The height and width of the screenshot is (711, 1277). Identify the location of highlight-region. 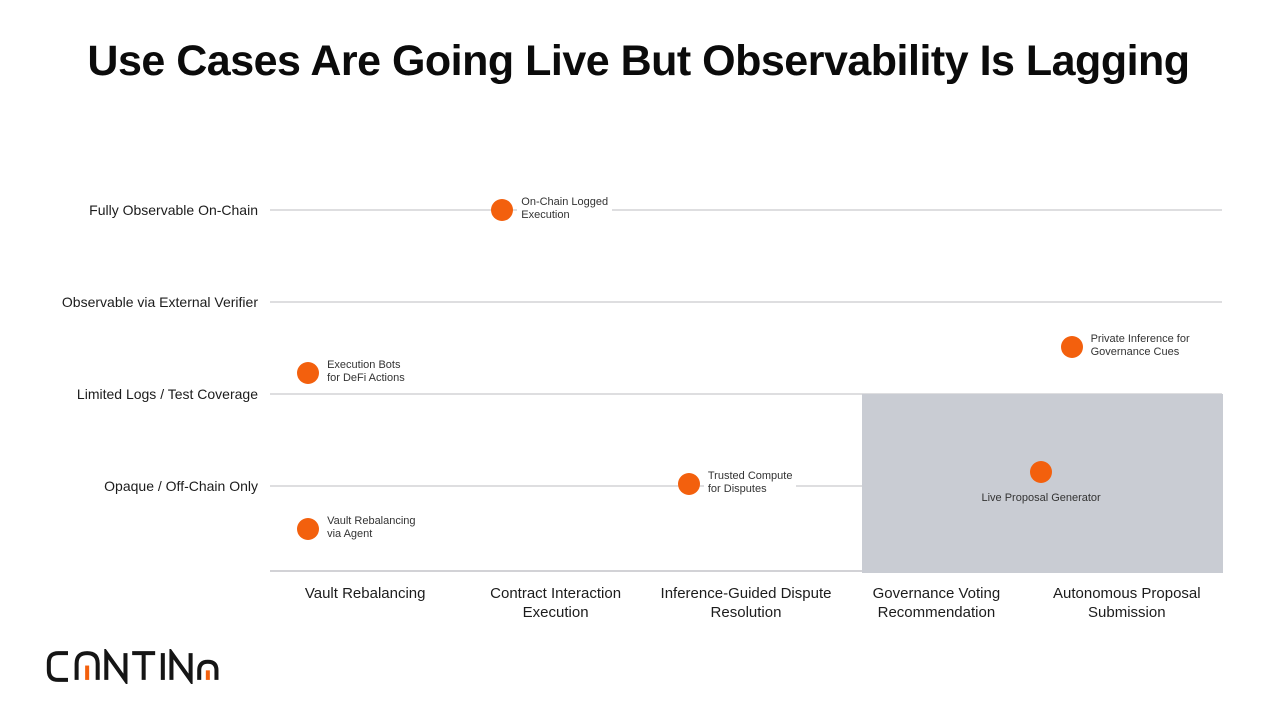
(1042, 483).